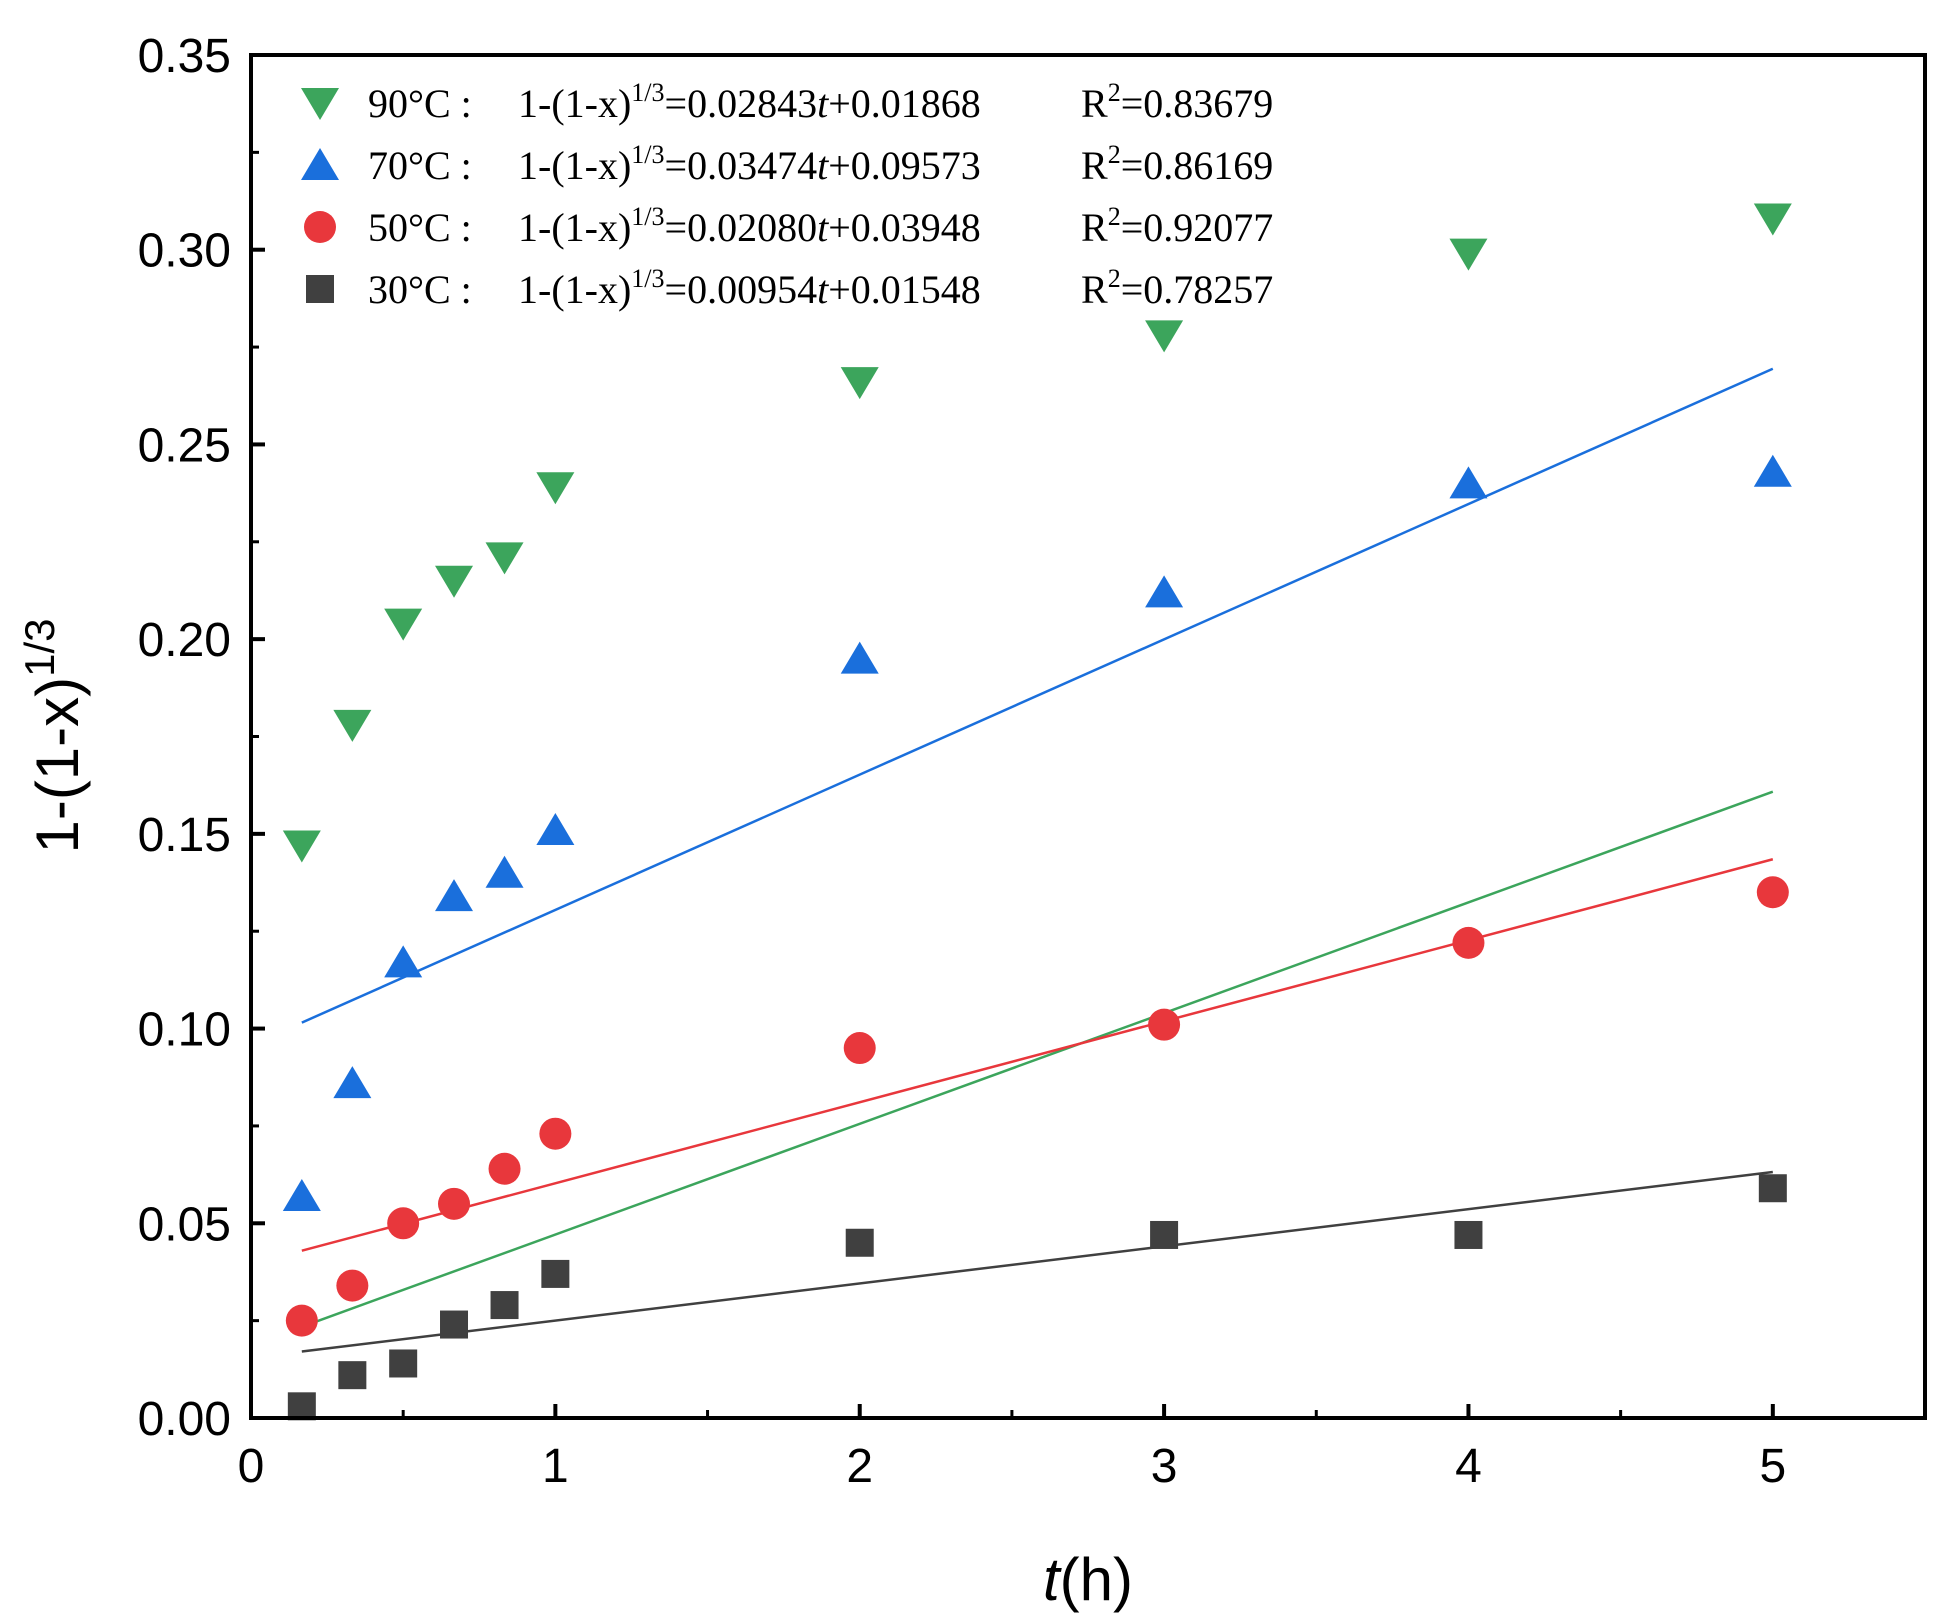 This screenshot has width=1951, height=1623. I want to click on legend-marker-30c, so click(320, 289).